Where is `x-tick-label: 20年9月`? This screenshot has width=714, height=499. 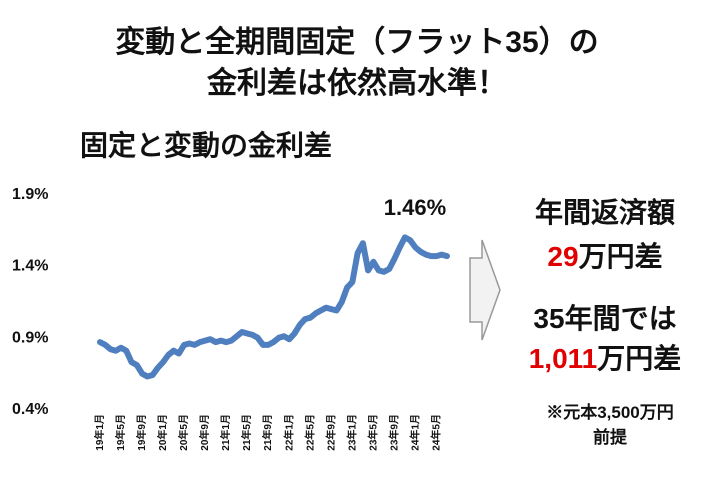 x-tick-label: 20年9月 is located at coordinates (204, 432).